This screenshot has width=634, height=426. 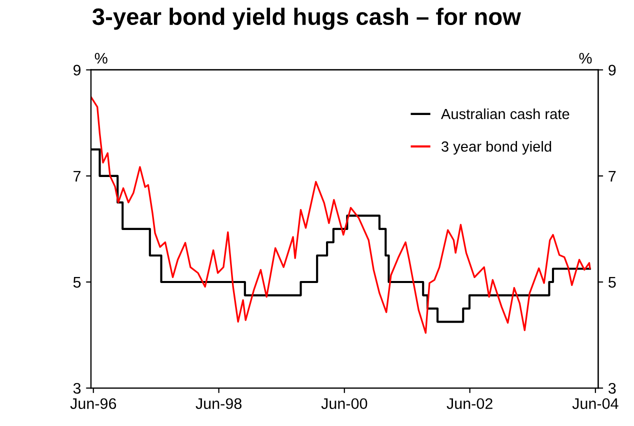 I want to click on x-tick-label: Jun-04, so click(x=595, y=404).